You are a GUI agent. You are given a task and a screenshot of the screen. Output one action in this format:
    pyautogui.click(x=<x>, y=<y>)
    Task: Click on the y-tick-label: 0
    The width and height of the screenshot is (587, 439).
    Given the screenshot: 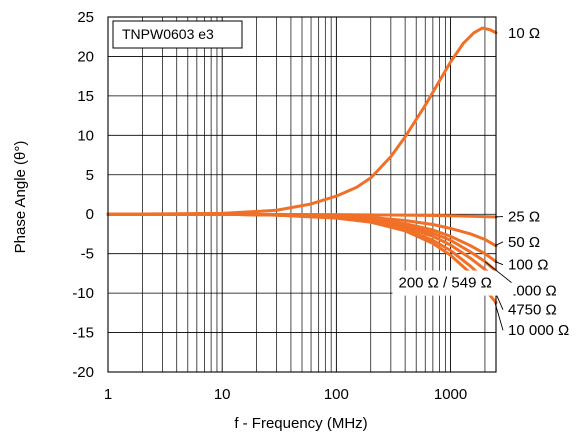 What is the action you would take?
    pyautogui.click(x=90, y=214)
    